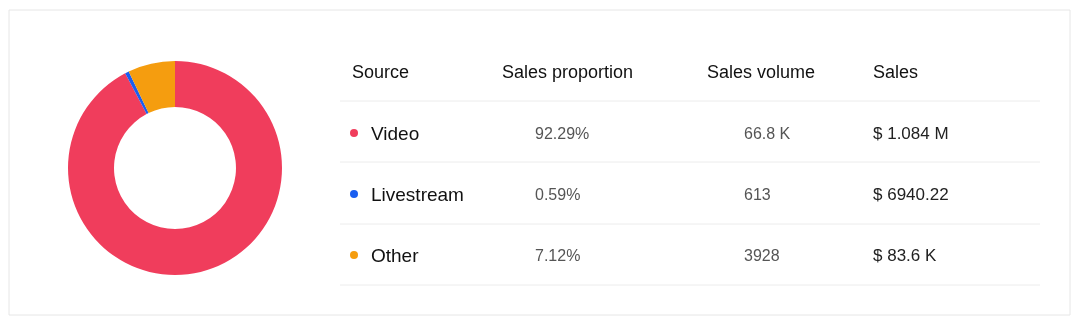  What do you see at coordinates (558, 255) in the screenshot?
I see `text: 7.12%` at bounding box center [558, 255].